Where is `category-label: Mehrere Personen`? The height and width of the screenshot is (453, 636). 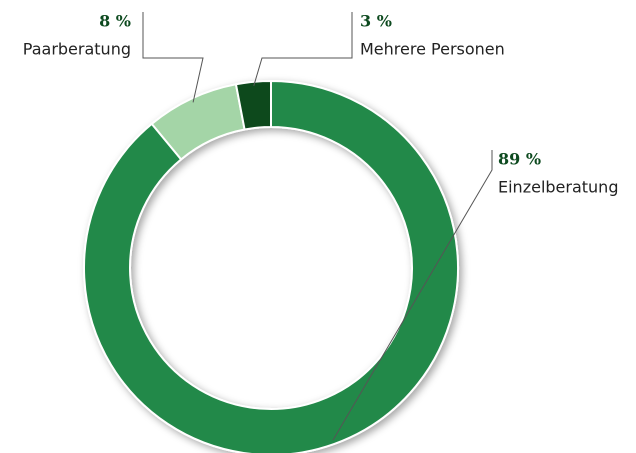 category-label: Mehrere Personen is located at coordinates (432, 49).